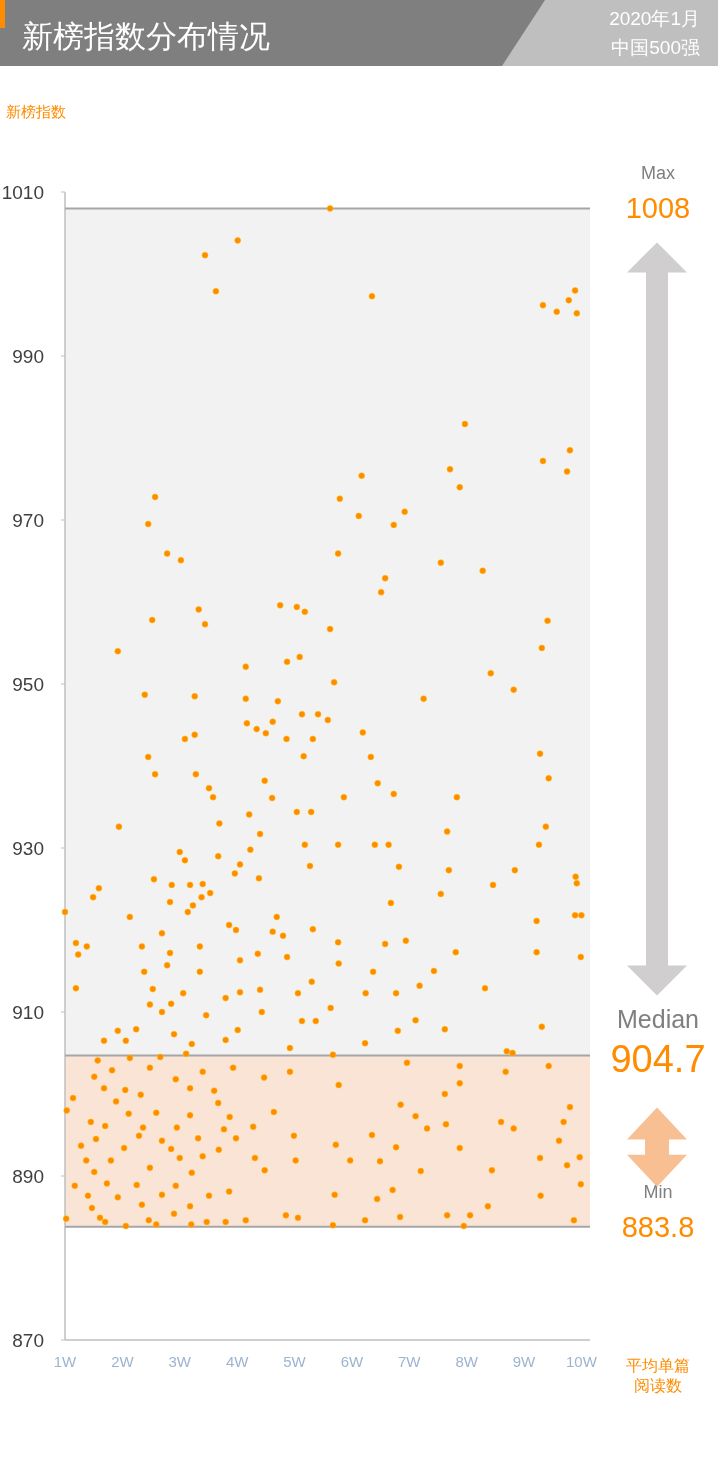  What do you see at coordinates (658, 208) in the screenshot?
I see `text: 1008` at bounding box center [658, 208].